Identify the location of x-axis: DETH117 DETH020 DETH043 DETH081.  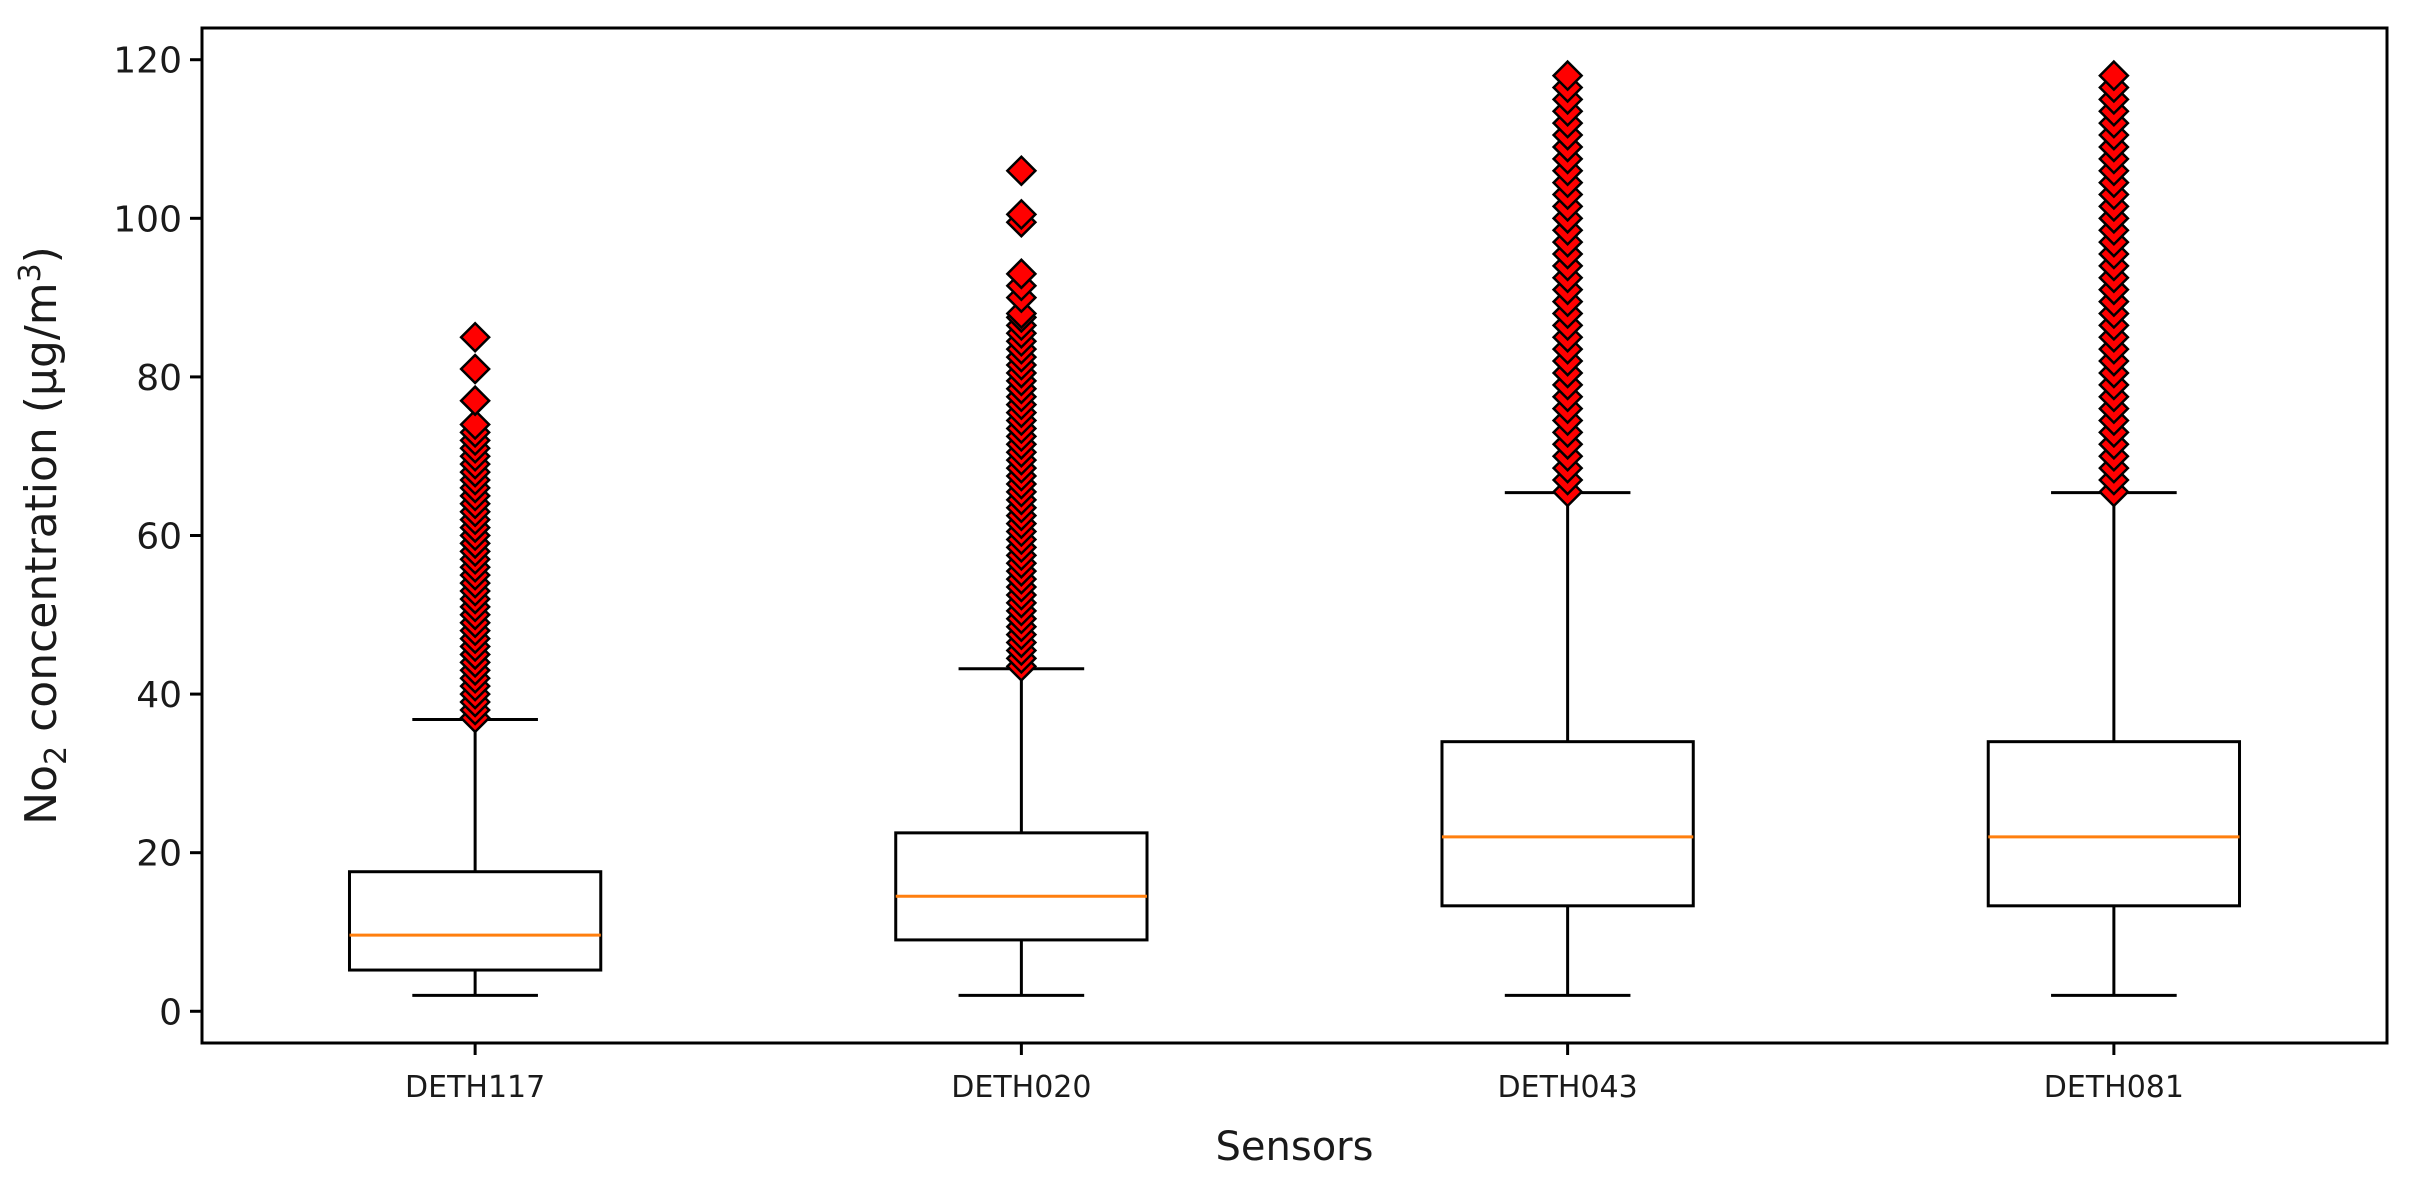
(1294, 1074).